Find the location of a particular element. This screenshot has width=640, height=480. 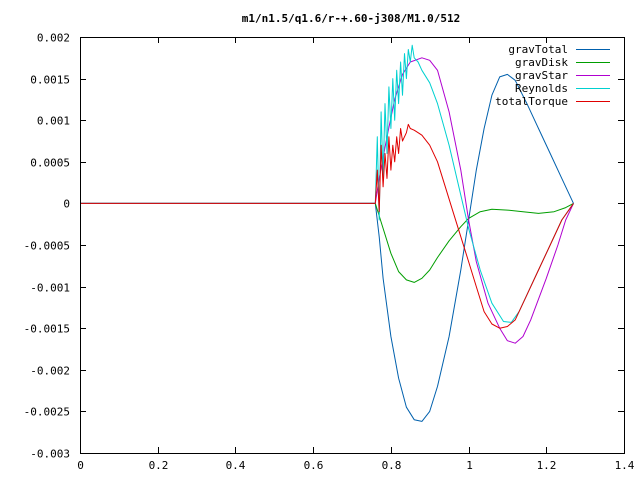

y-tick-label: -0.0005 is located at coordinates (47, 246).